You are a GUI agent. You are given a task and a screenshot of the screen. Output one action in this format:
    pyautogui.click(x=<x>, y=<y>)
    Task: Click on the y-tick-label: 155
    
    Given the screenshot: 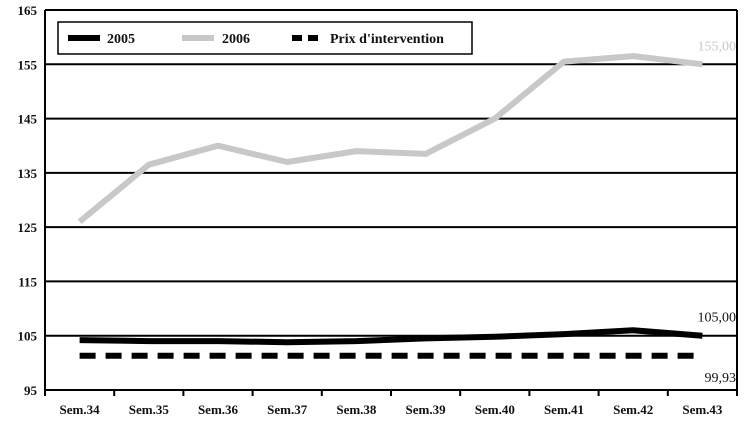 What is the action you would take?
    pyautogui.click(x=28, y=64)
    